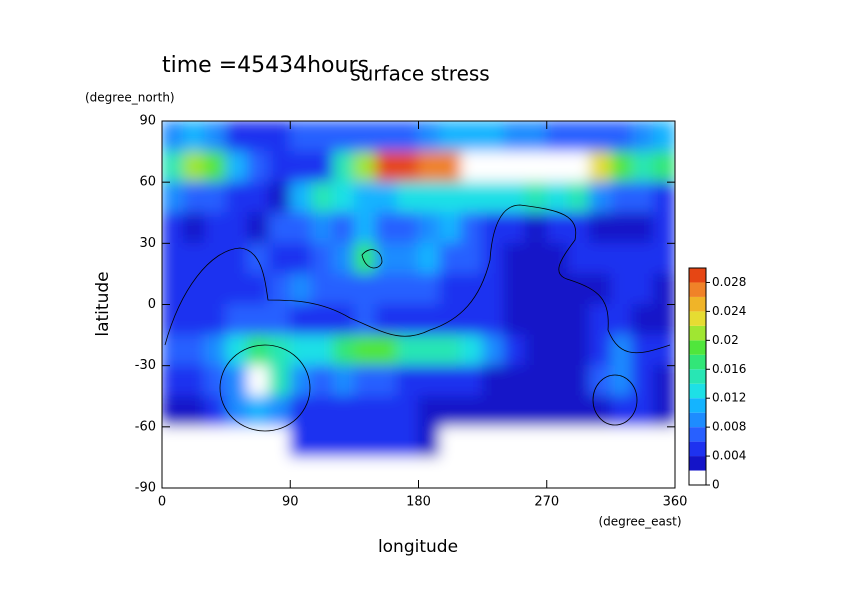  I want to click on colorbar-tick-label: 0.024, so click(729, 311).